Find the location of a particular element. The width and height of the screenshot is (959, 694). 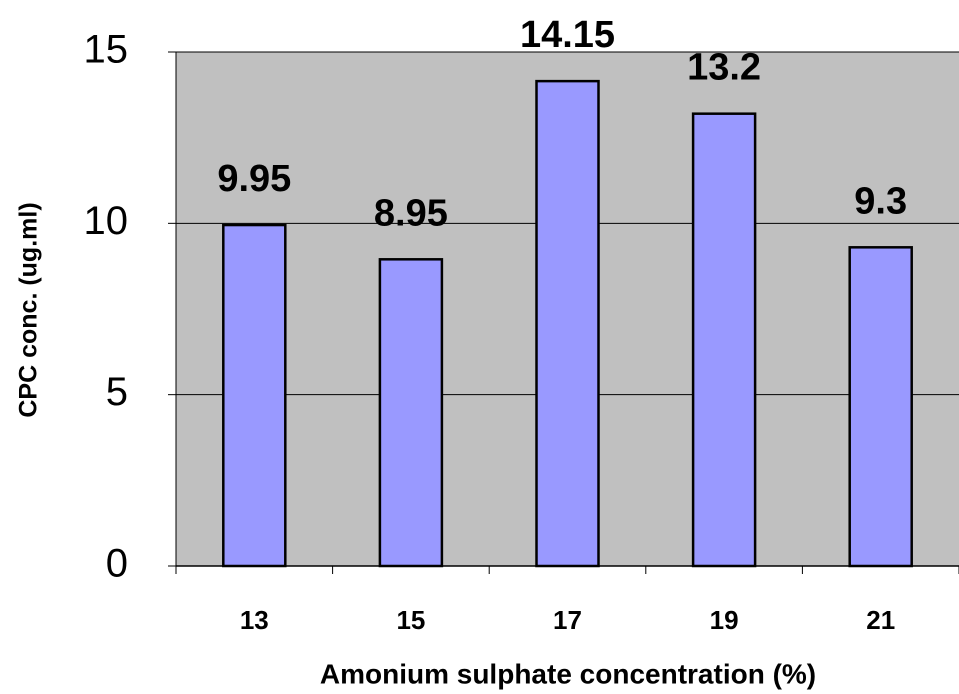

value-label: 13.2 is located at coordinates (724, 68).